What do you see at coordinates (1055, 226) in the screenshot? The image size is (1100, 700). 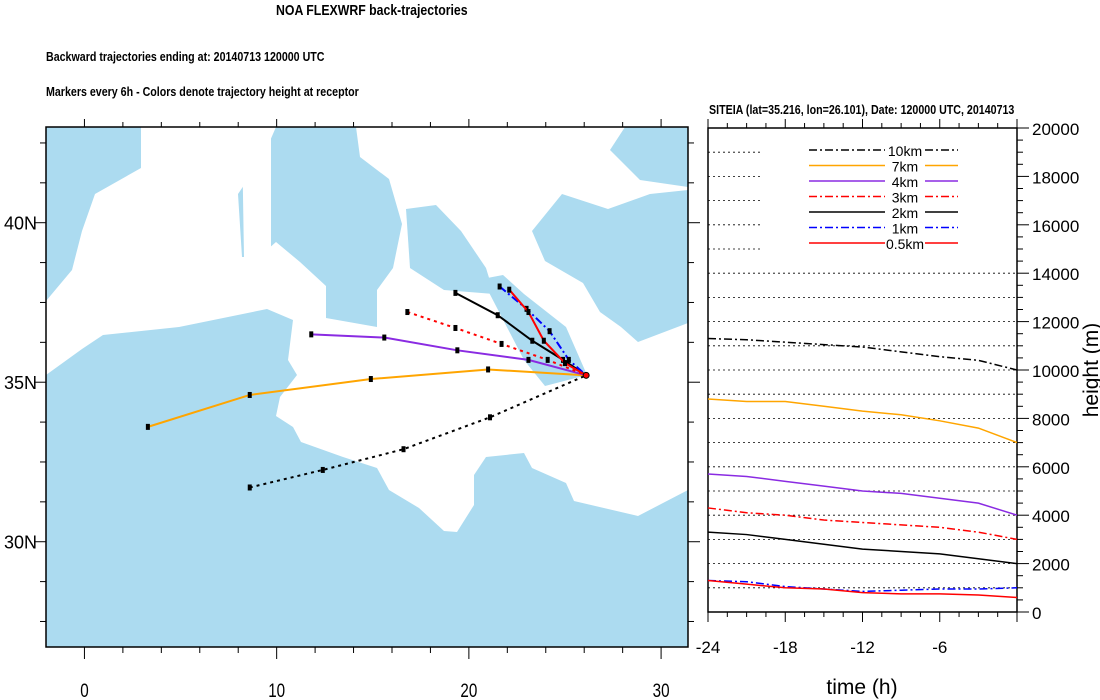 I see `y-tick-label: 16000` at bounding box center [1055, 226].